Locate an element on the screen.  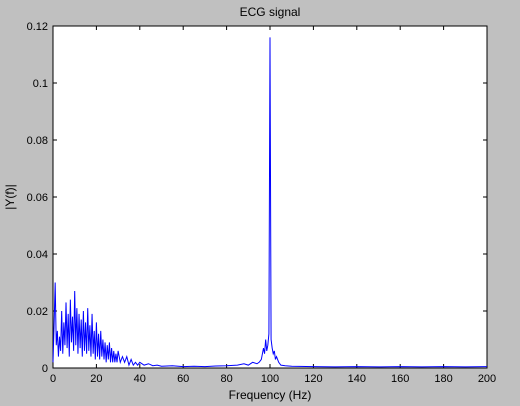
y-tick-label: 0.1 is located at coordinates (40, 84).